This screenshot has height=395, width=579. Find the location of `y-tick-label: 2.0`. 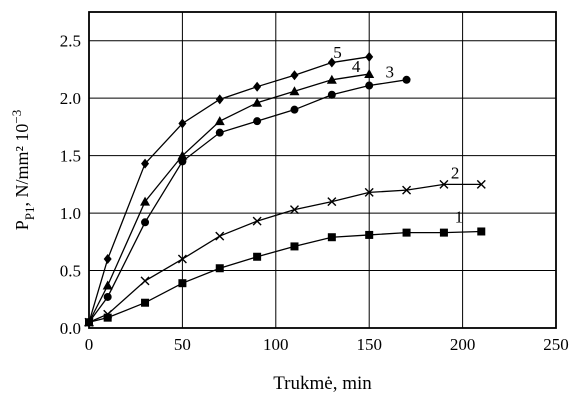

y-tick-label: 2.0 is located at coordinates (70, 98).